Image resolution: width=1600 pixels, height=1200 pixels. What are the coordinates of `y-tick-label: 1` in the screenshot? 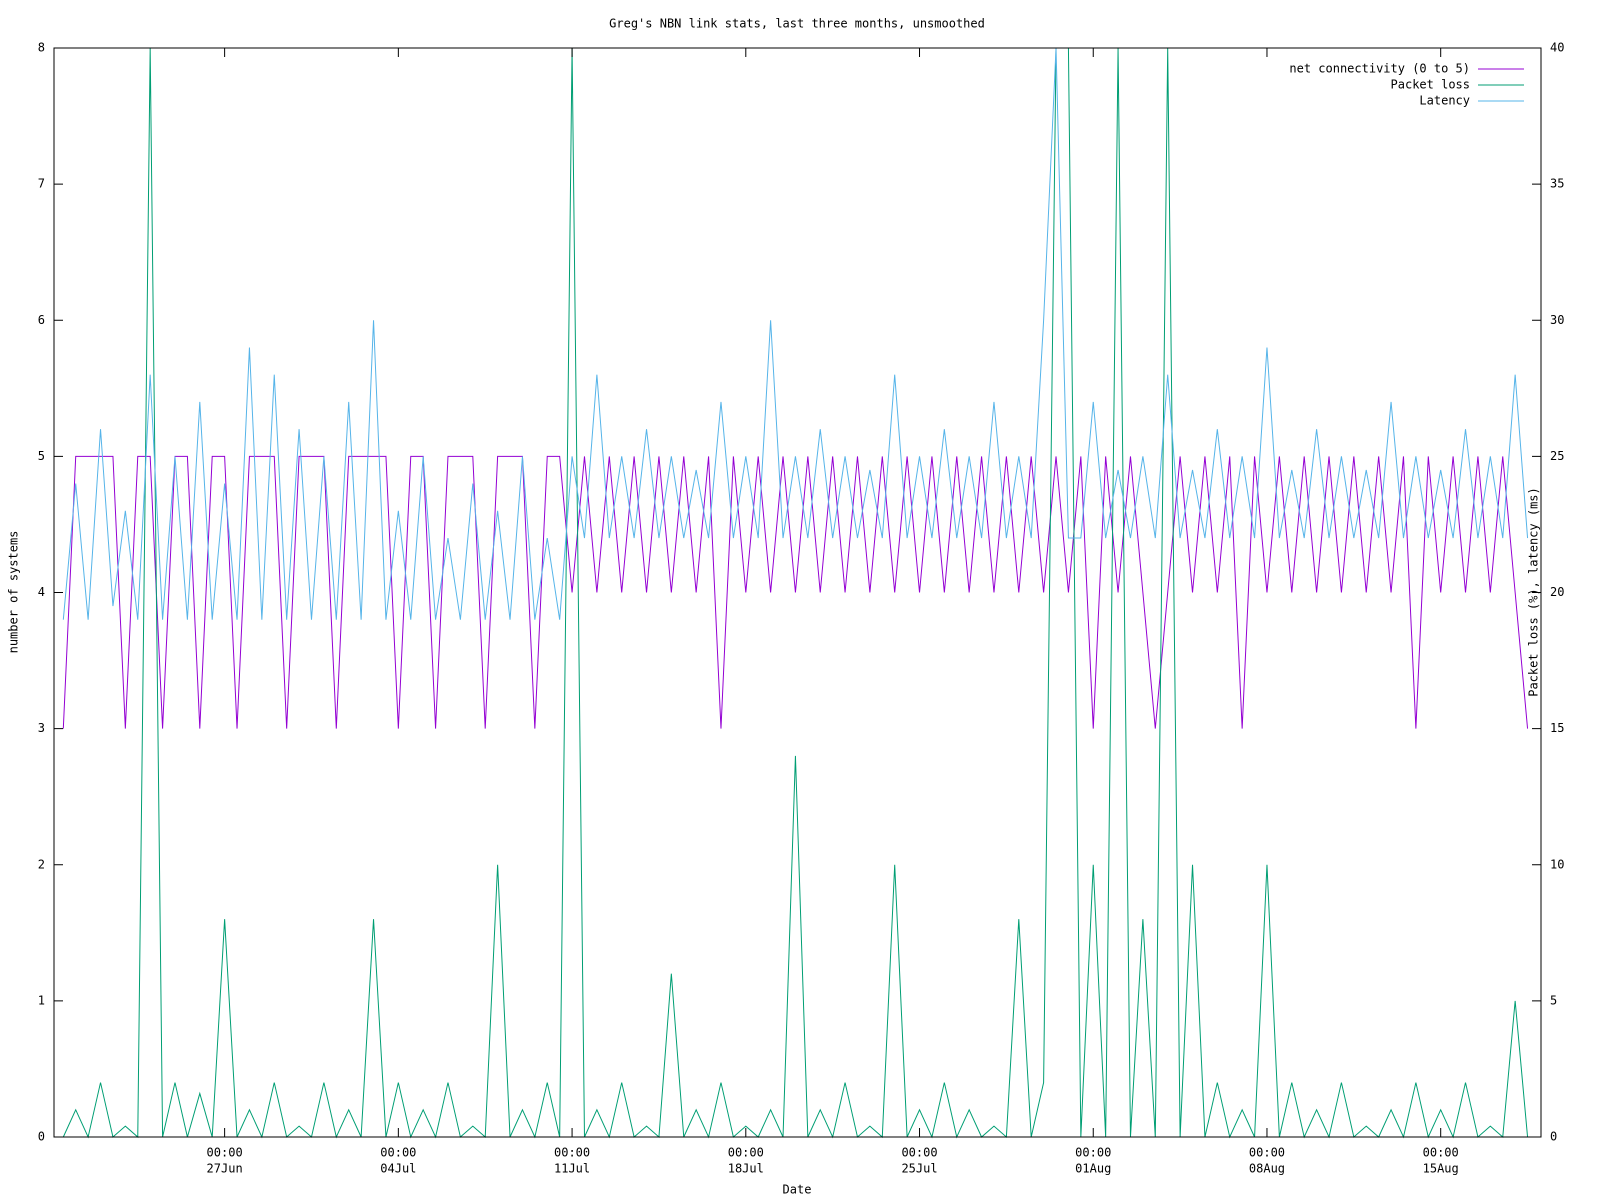 It's located at (41, 1000).